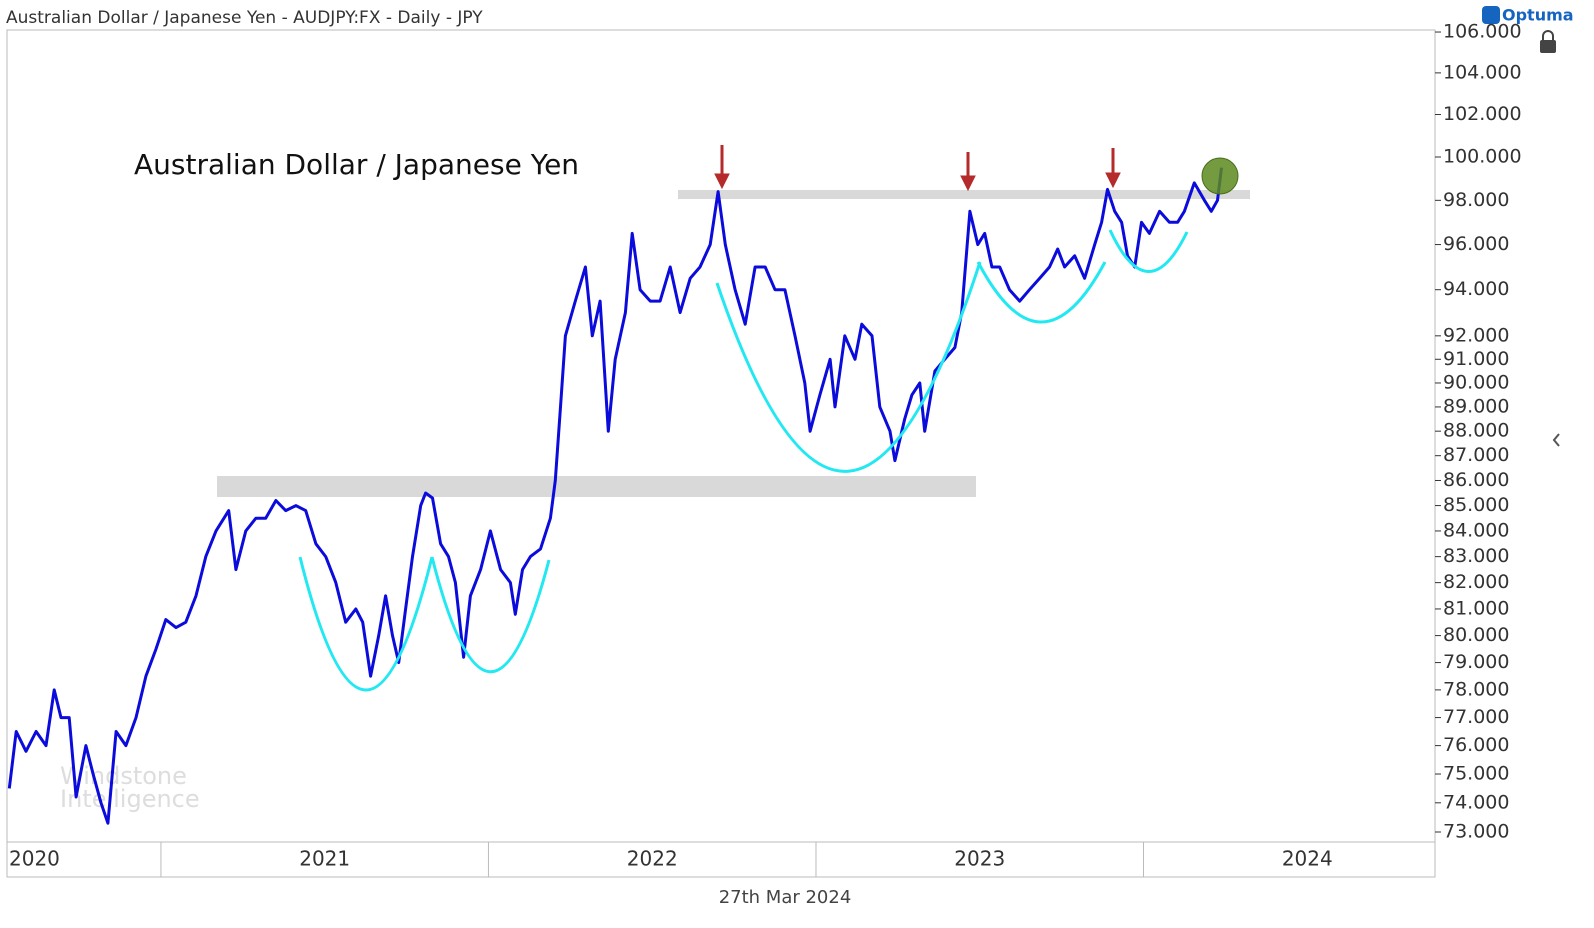 This screenshot has width=1594, height=928. What do you see at coordinates (1538, 15) in the screenshot?
I see `brand: Optuma` at bounding box center [1538, 15].